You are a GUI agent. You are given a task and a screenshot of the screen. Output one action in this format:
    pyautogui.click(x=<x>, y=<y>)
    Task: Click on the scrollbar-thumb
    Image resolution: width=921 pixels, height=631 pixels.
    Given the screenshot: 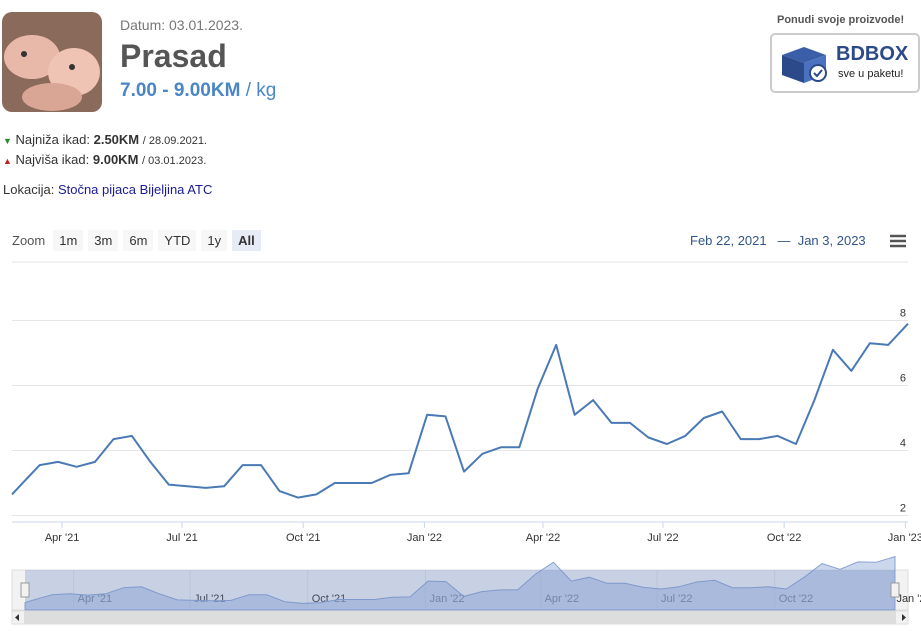 What is the action you would take?
    pyautogui.click(x=460, y=617)
    